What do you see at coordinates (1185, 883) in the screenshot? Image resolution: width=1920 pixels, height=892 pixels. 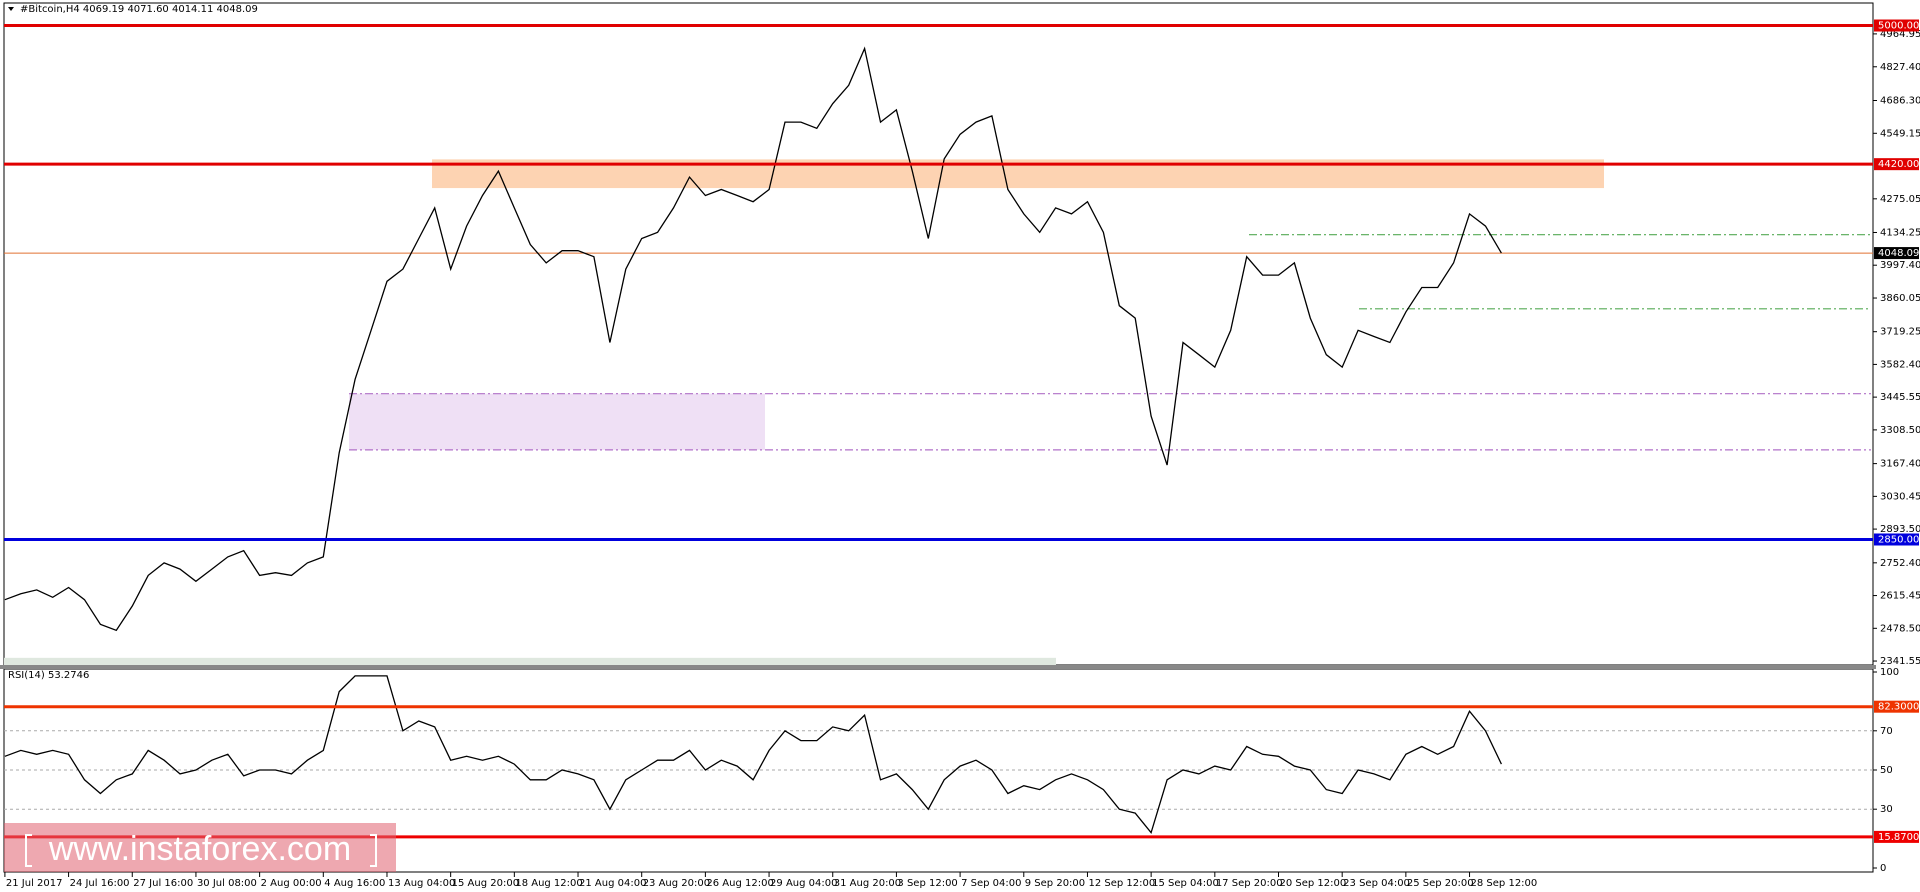 I see `x-tick-label: 15 Sep 04:00` at bounding box center [1185, 883].